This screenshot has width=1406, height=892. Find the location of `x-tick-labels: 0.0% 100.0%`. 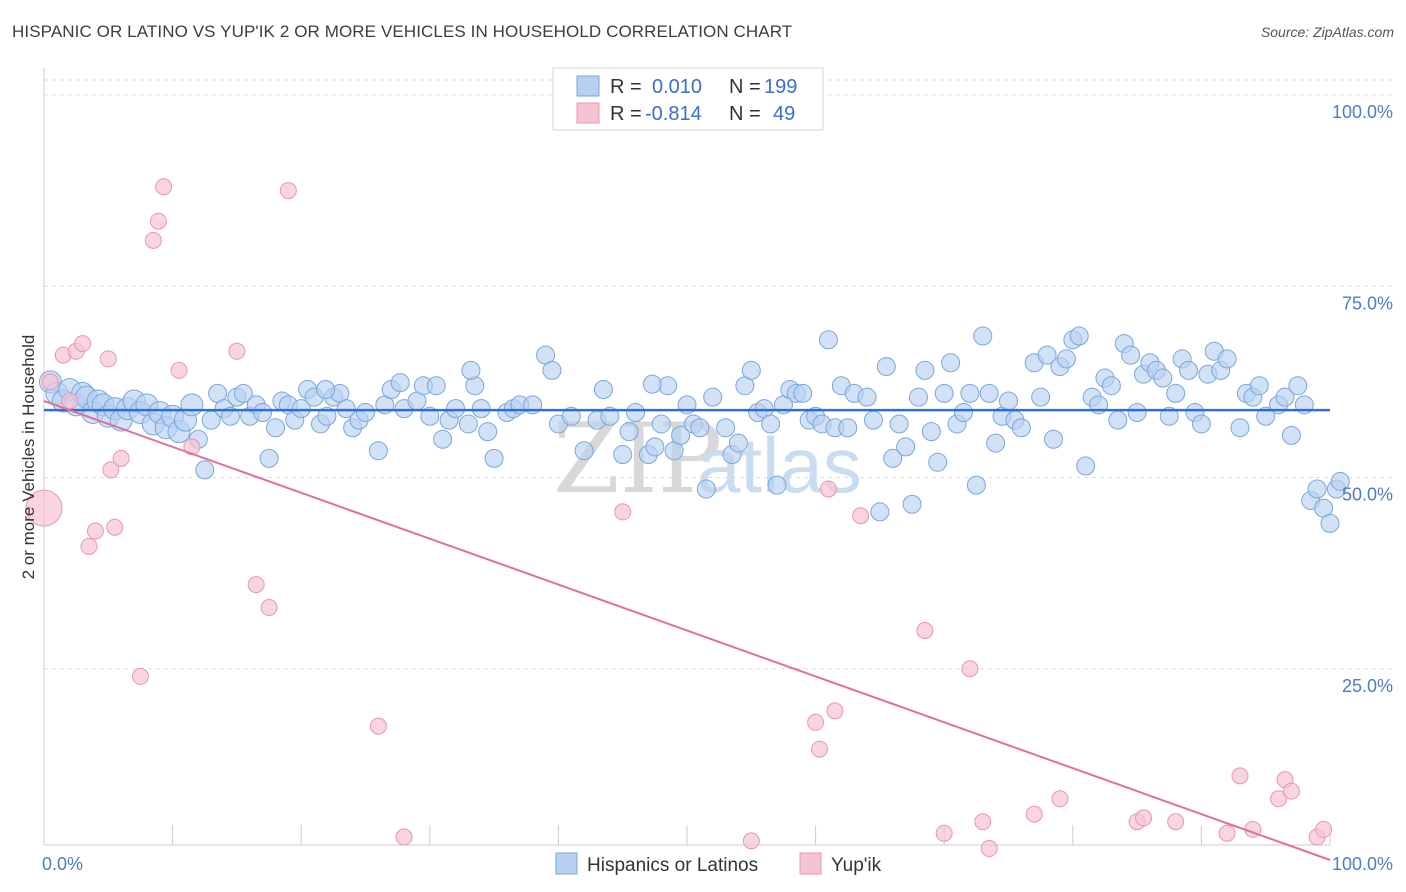

x-tick-labels: 0.0% 100.0% is located at coordinates (717, 864).